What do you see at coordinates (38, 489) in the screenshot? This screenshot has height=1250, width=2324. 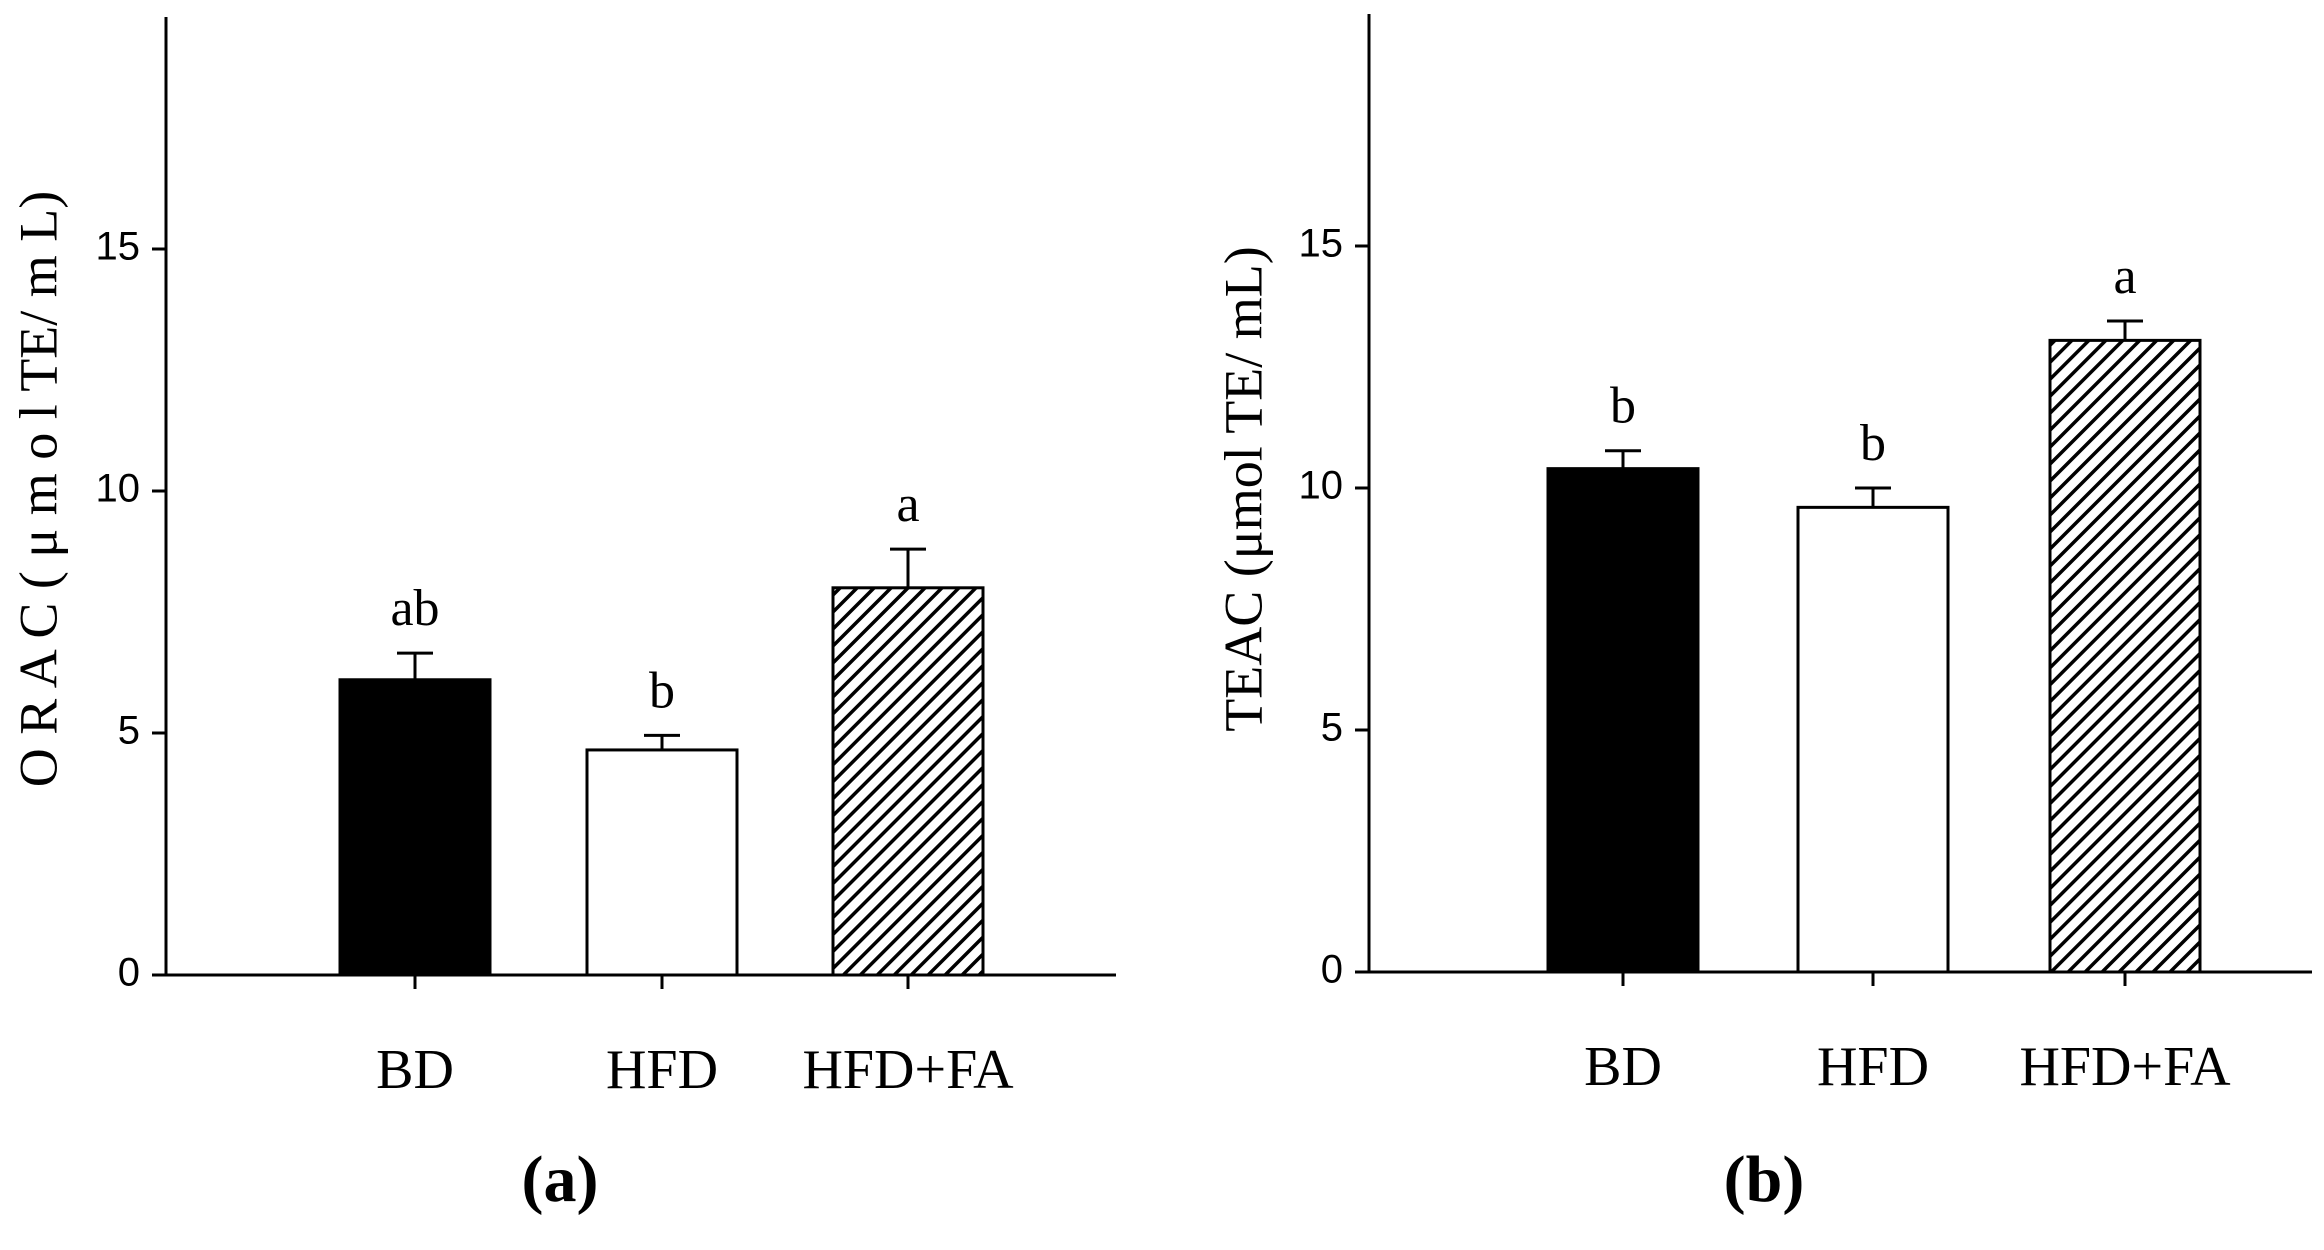 I see `y-axis-label: O R A C ( μ m o l TE/ m L)` at bounding box center [38, 489].